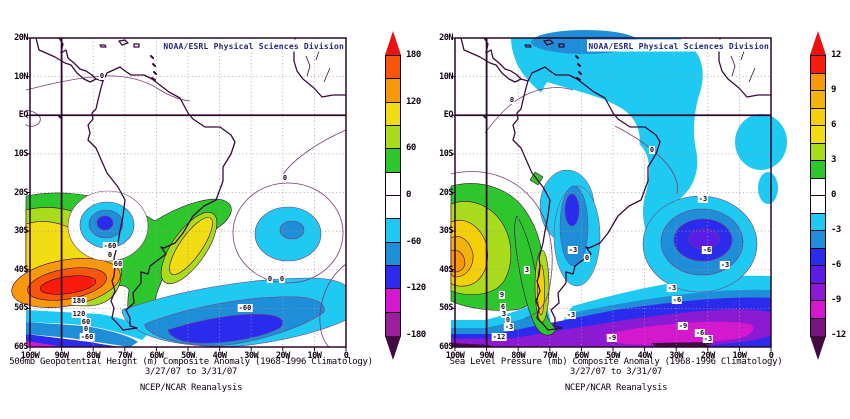 The width and height of the screenshot is (850, 419). What do you see at coordinates (413, 241) in the screenshot?
I see `colorbar-tick-label: -60` at bounding box center [413, 241].